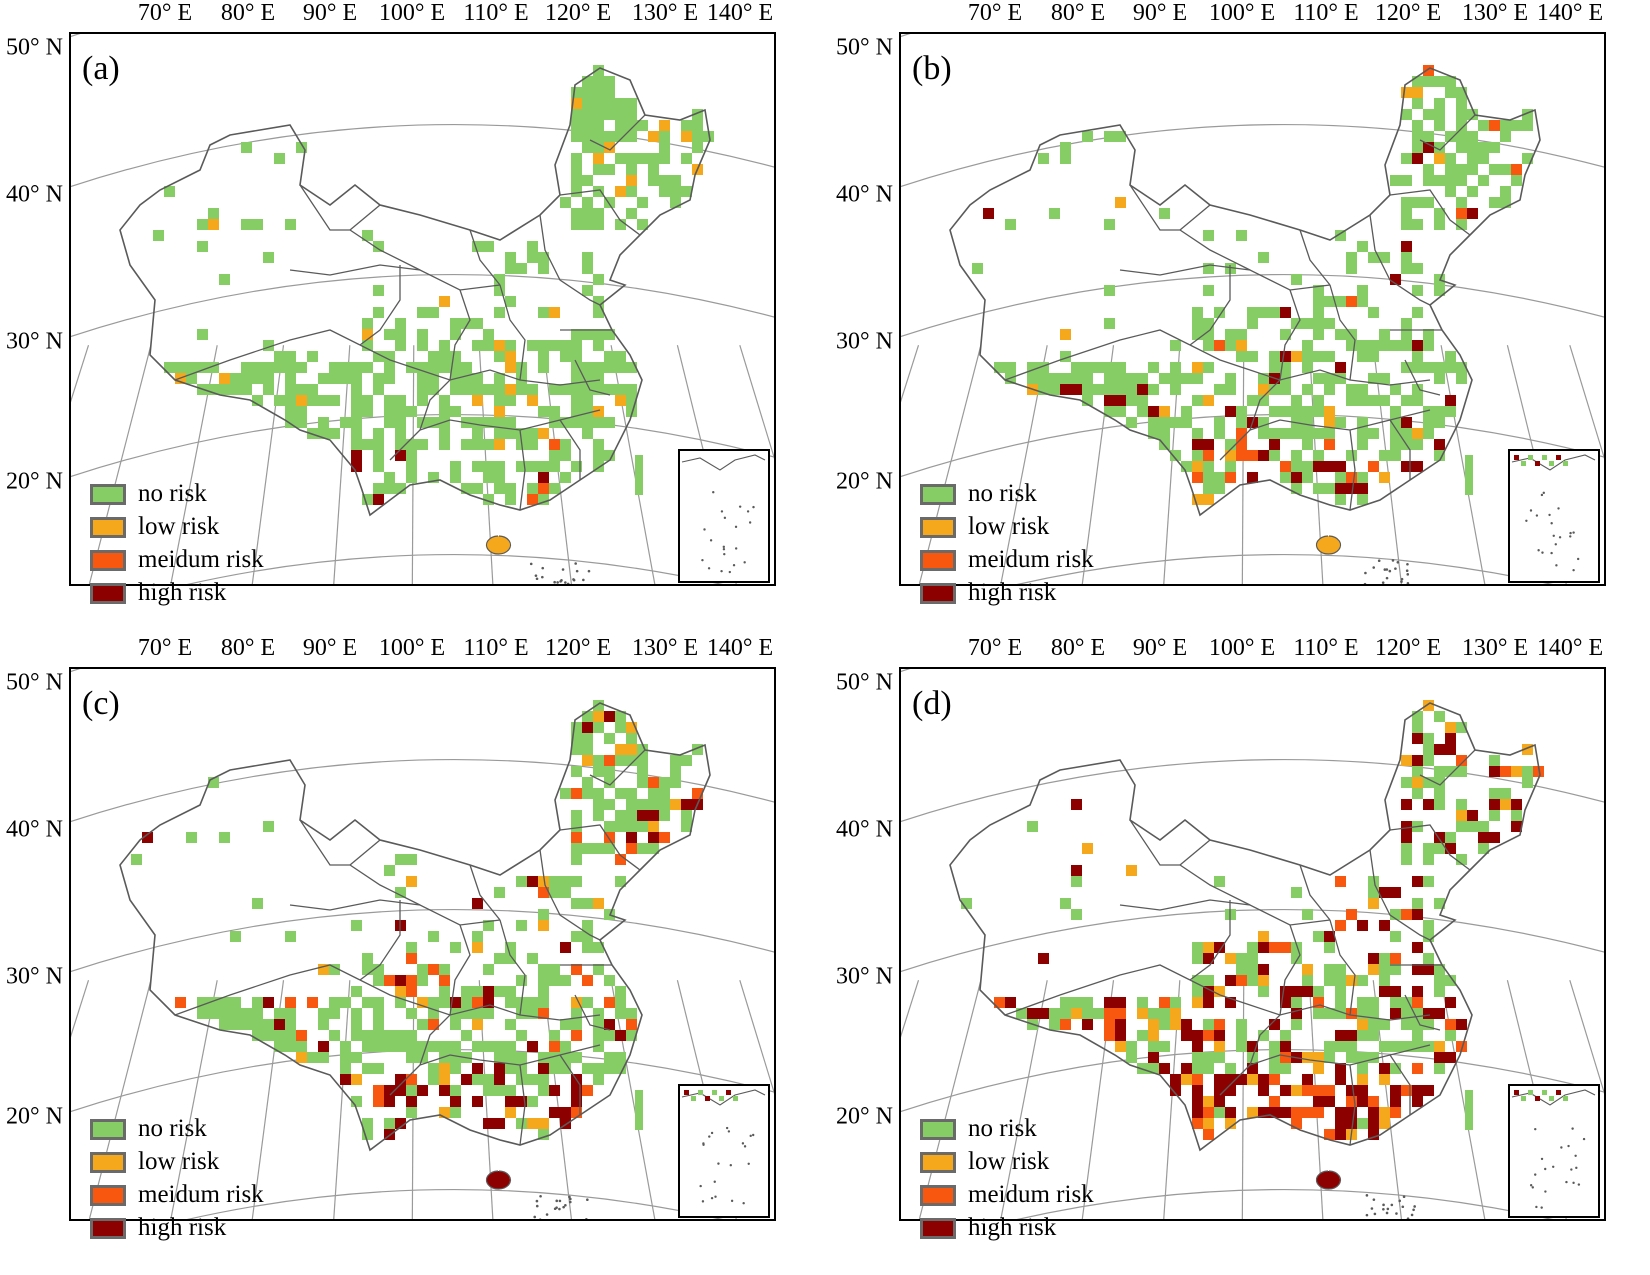  What do you see at coordinates (932, 703) in the screenshot?
I see `panel-label: (d)` at bounding box center [932, 703].